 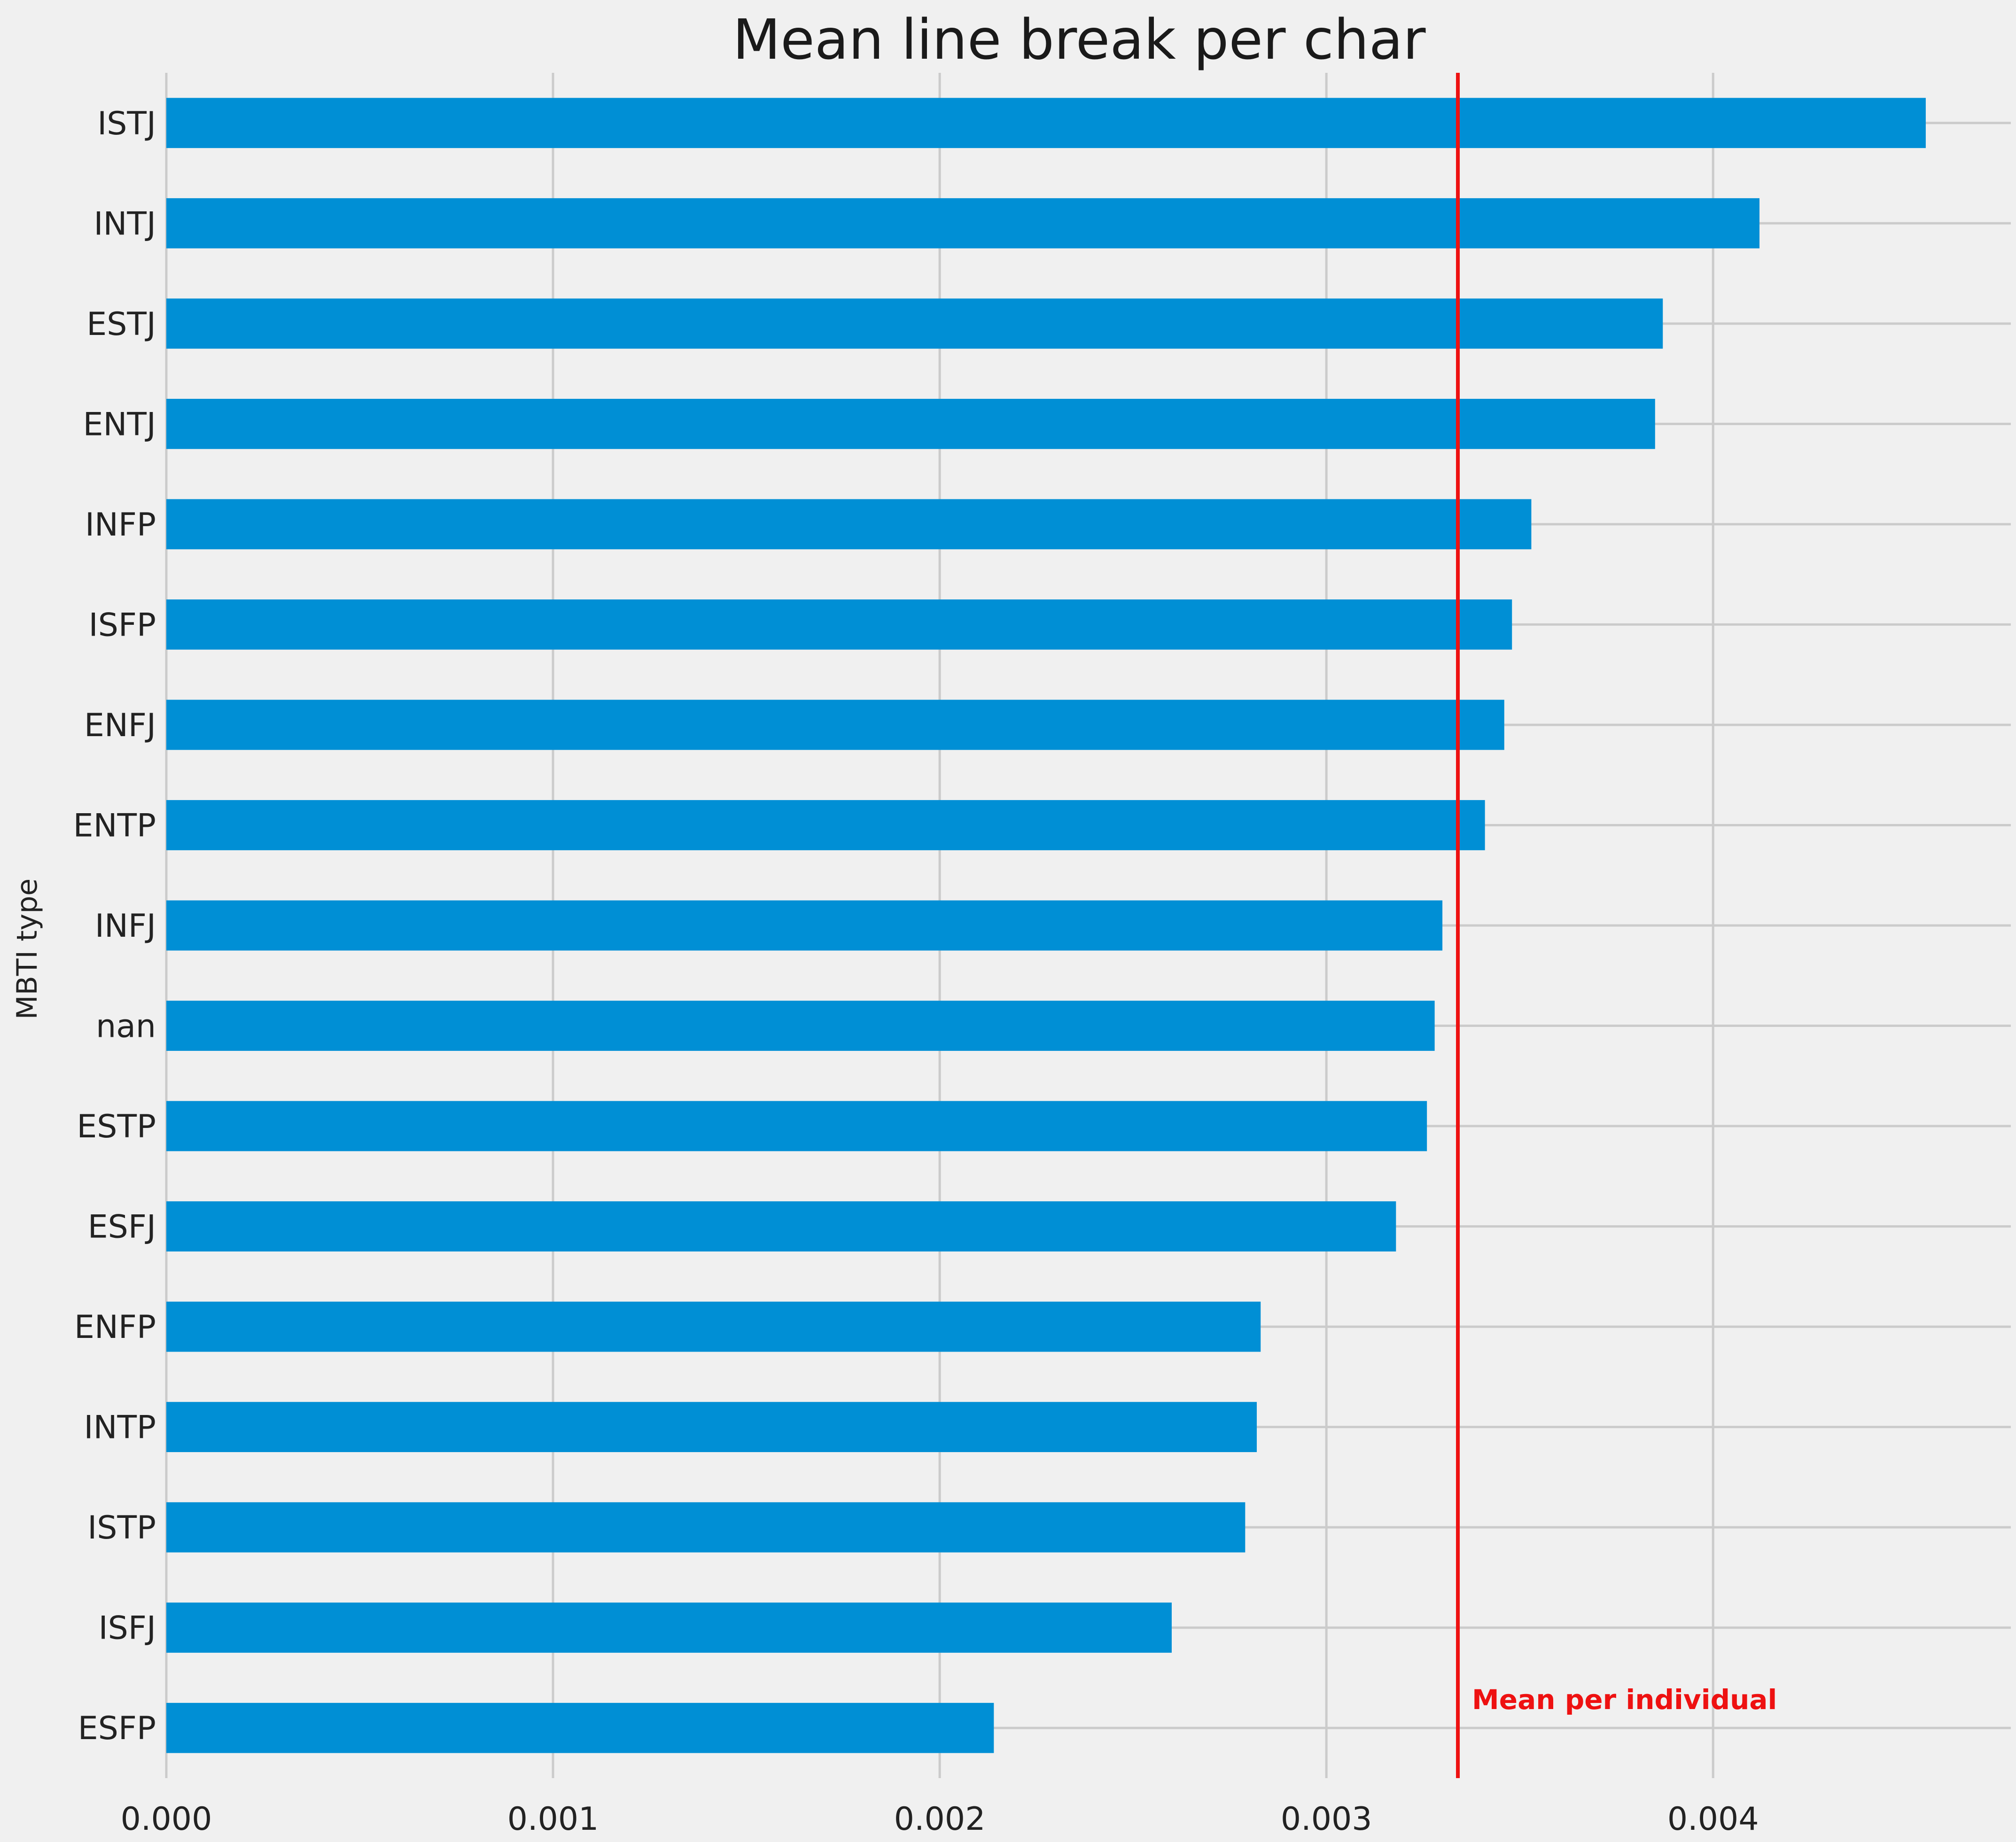 What do you see at coordinates (121, 324) in the screenshot?
I see `y-tick-label: ESTJ` at bounding box center [121, 324].